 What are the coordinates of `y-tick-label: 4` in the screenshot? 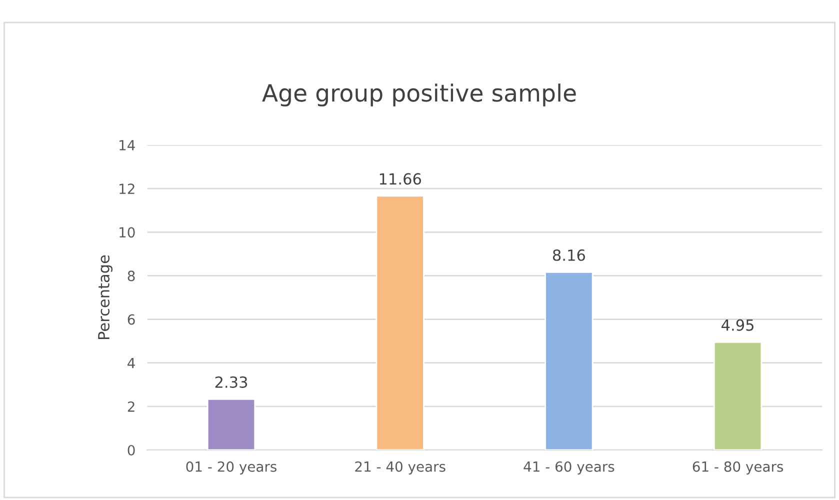 It's located at (131, 363).